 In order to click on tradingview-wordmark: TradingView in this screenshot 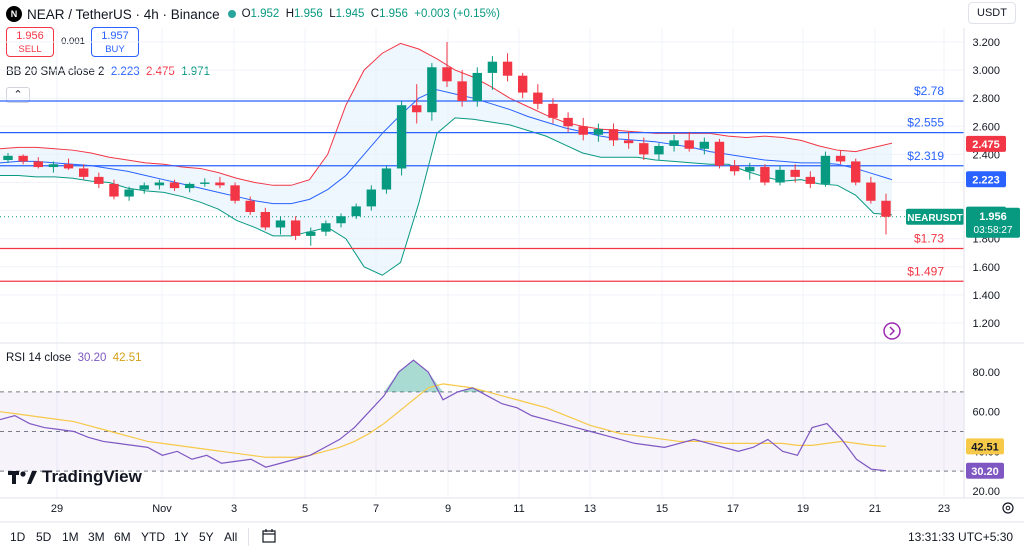, I will do `click(92, 476)`.